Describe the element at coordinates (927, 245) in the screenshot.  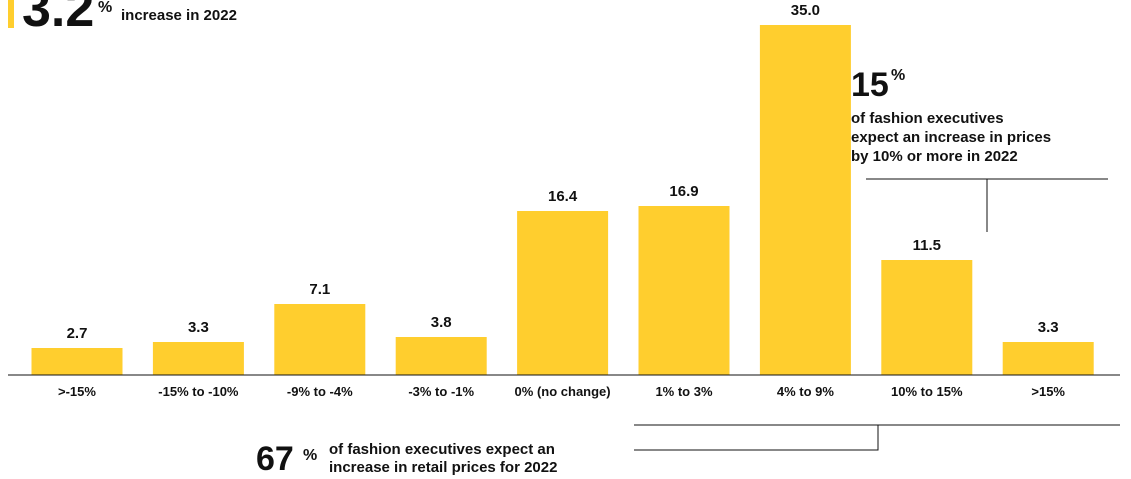
I see `bar-value-label-7: 11.5` at that location.